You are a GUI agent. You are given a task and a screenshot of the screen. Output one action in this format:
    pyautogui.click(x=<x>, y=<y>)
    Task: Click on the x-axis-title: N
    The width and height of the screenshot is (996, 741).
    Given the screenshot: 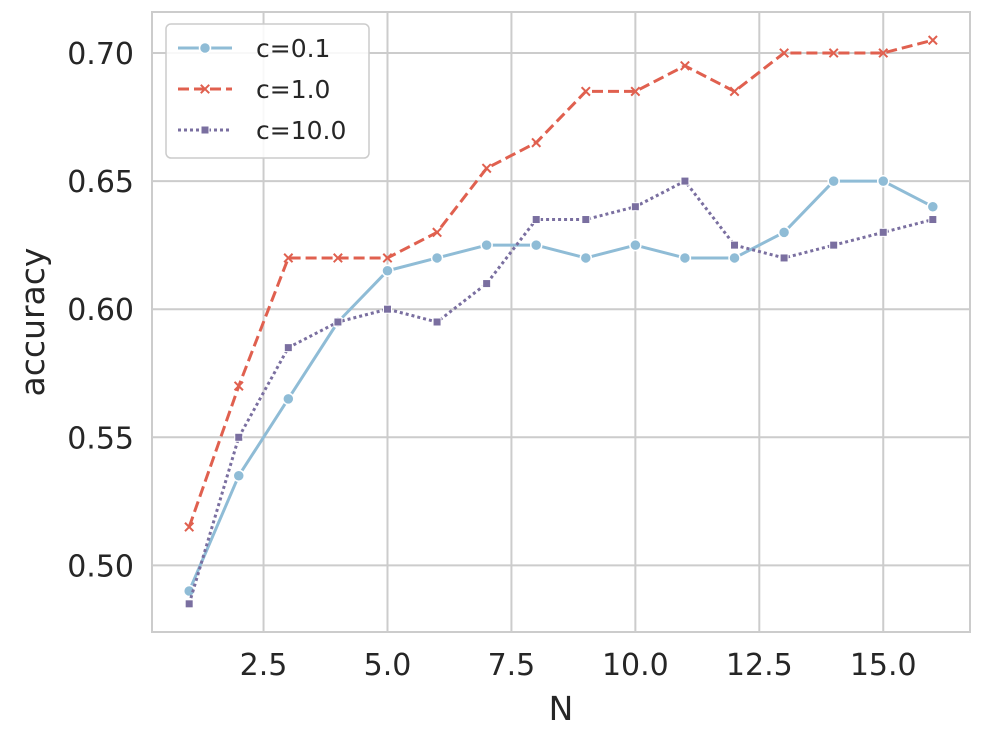 What is the action you would take?
    pyautogui.click(x=561, y=708)
    